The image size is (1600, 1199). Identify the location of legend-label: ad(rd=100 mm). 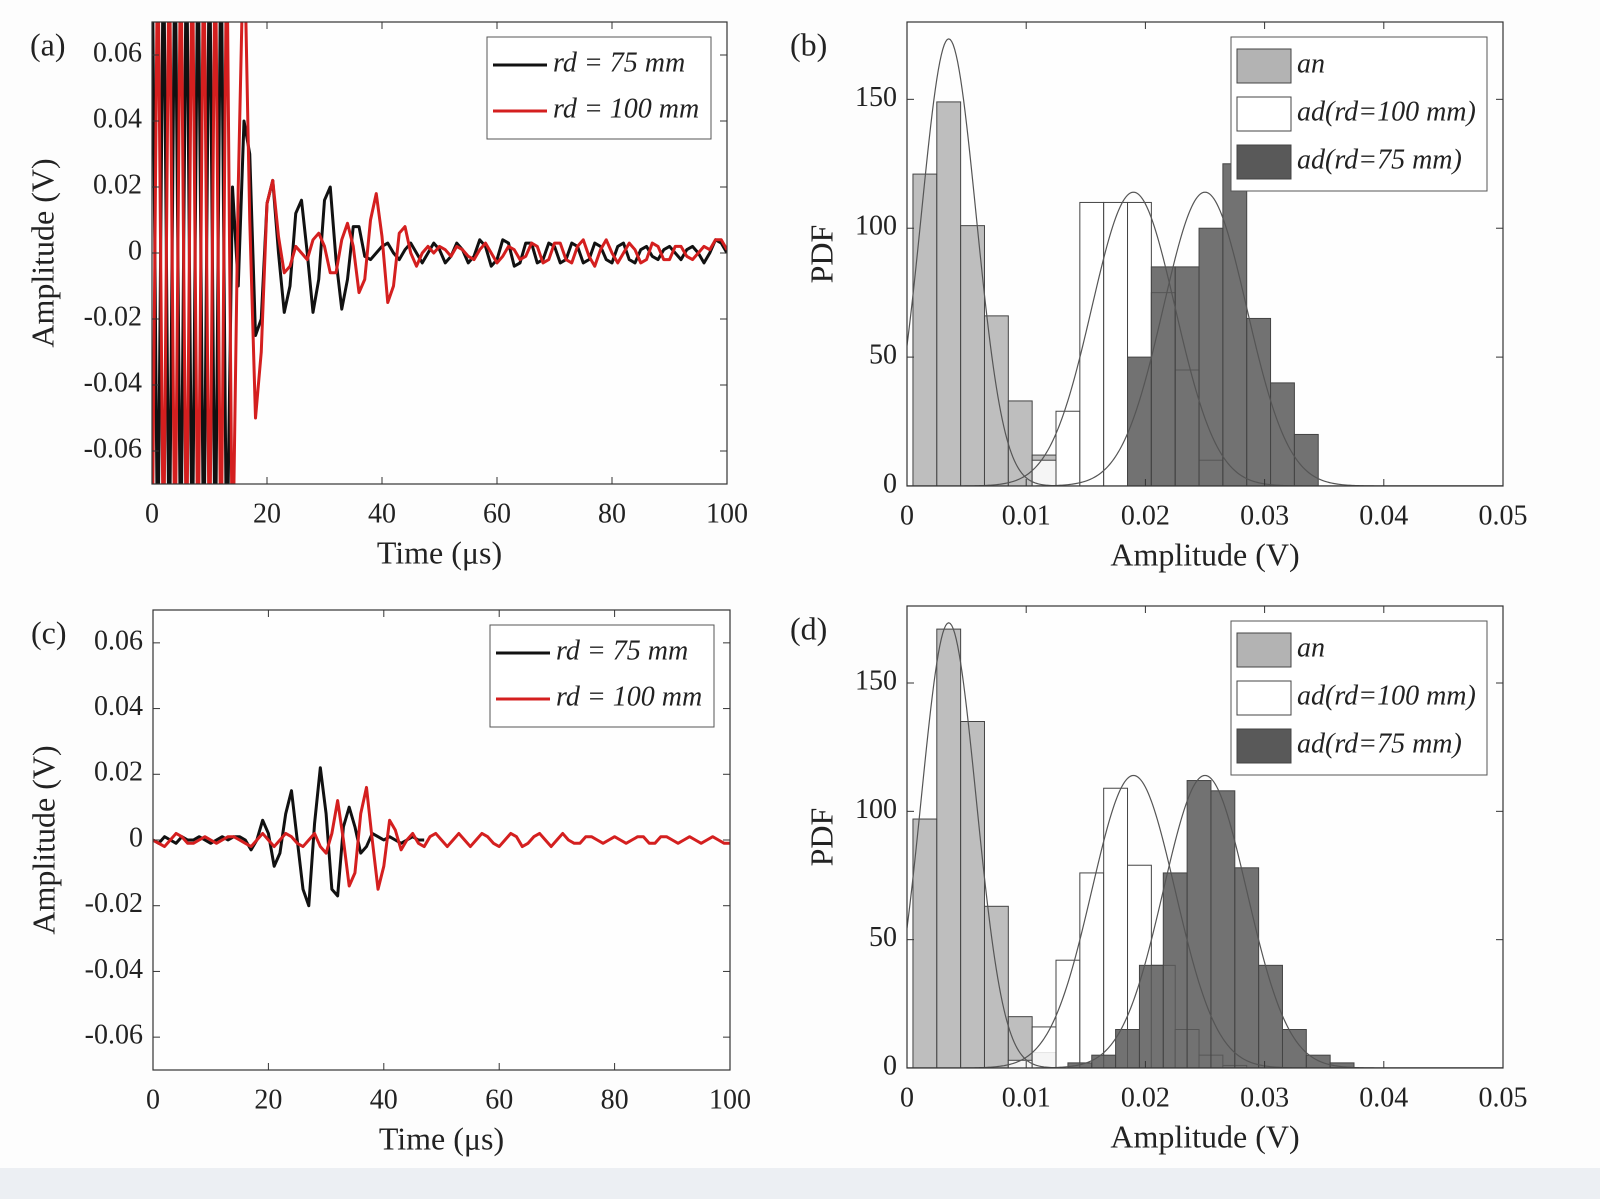
(1386, 695).